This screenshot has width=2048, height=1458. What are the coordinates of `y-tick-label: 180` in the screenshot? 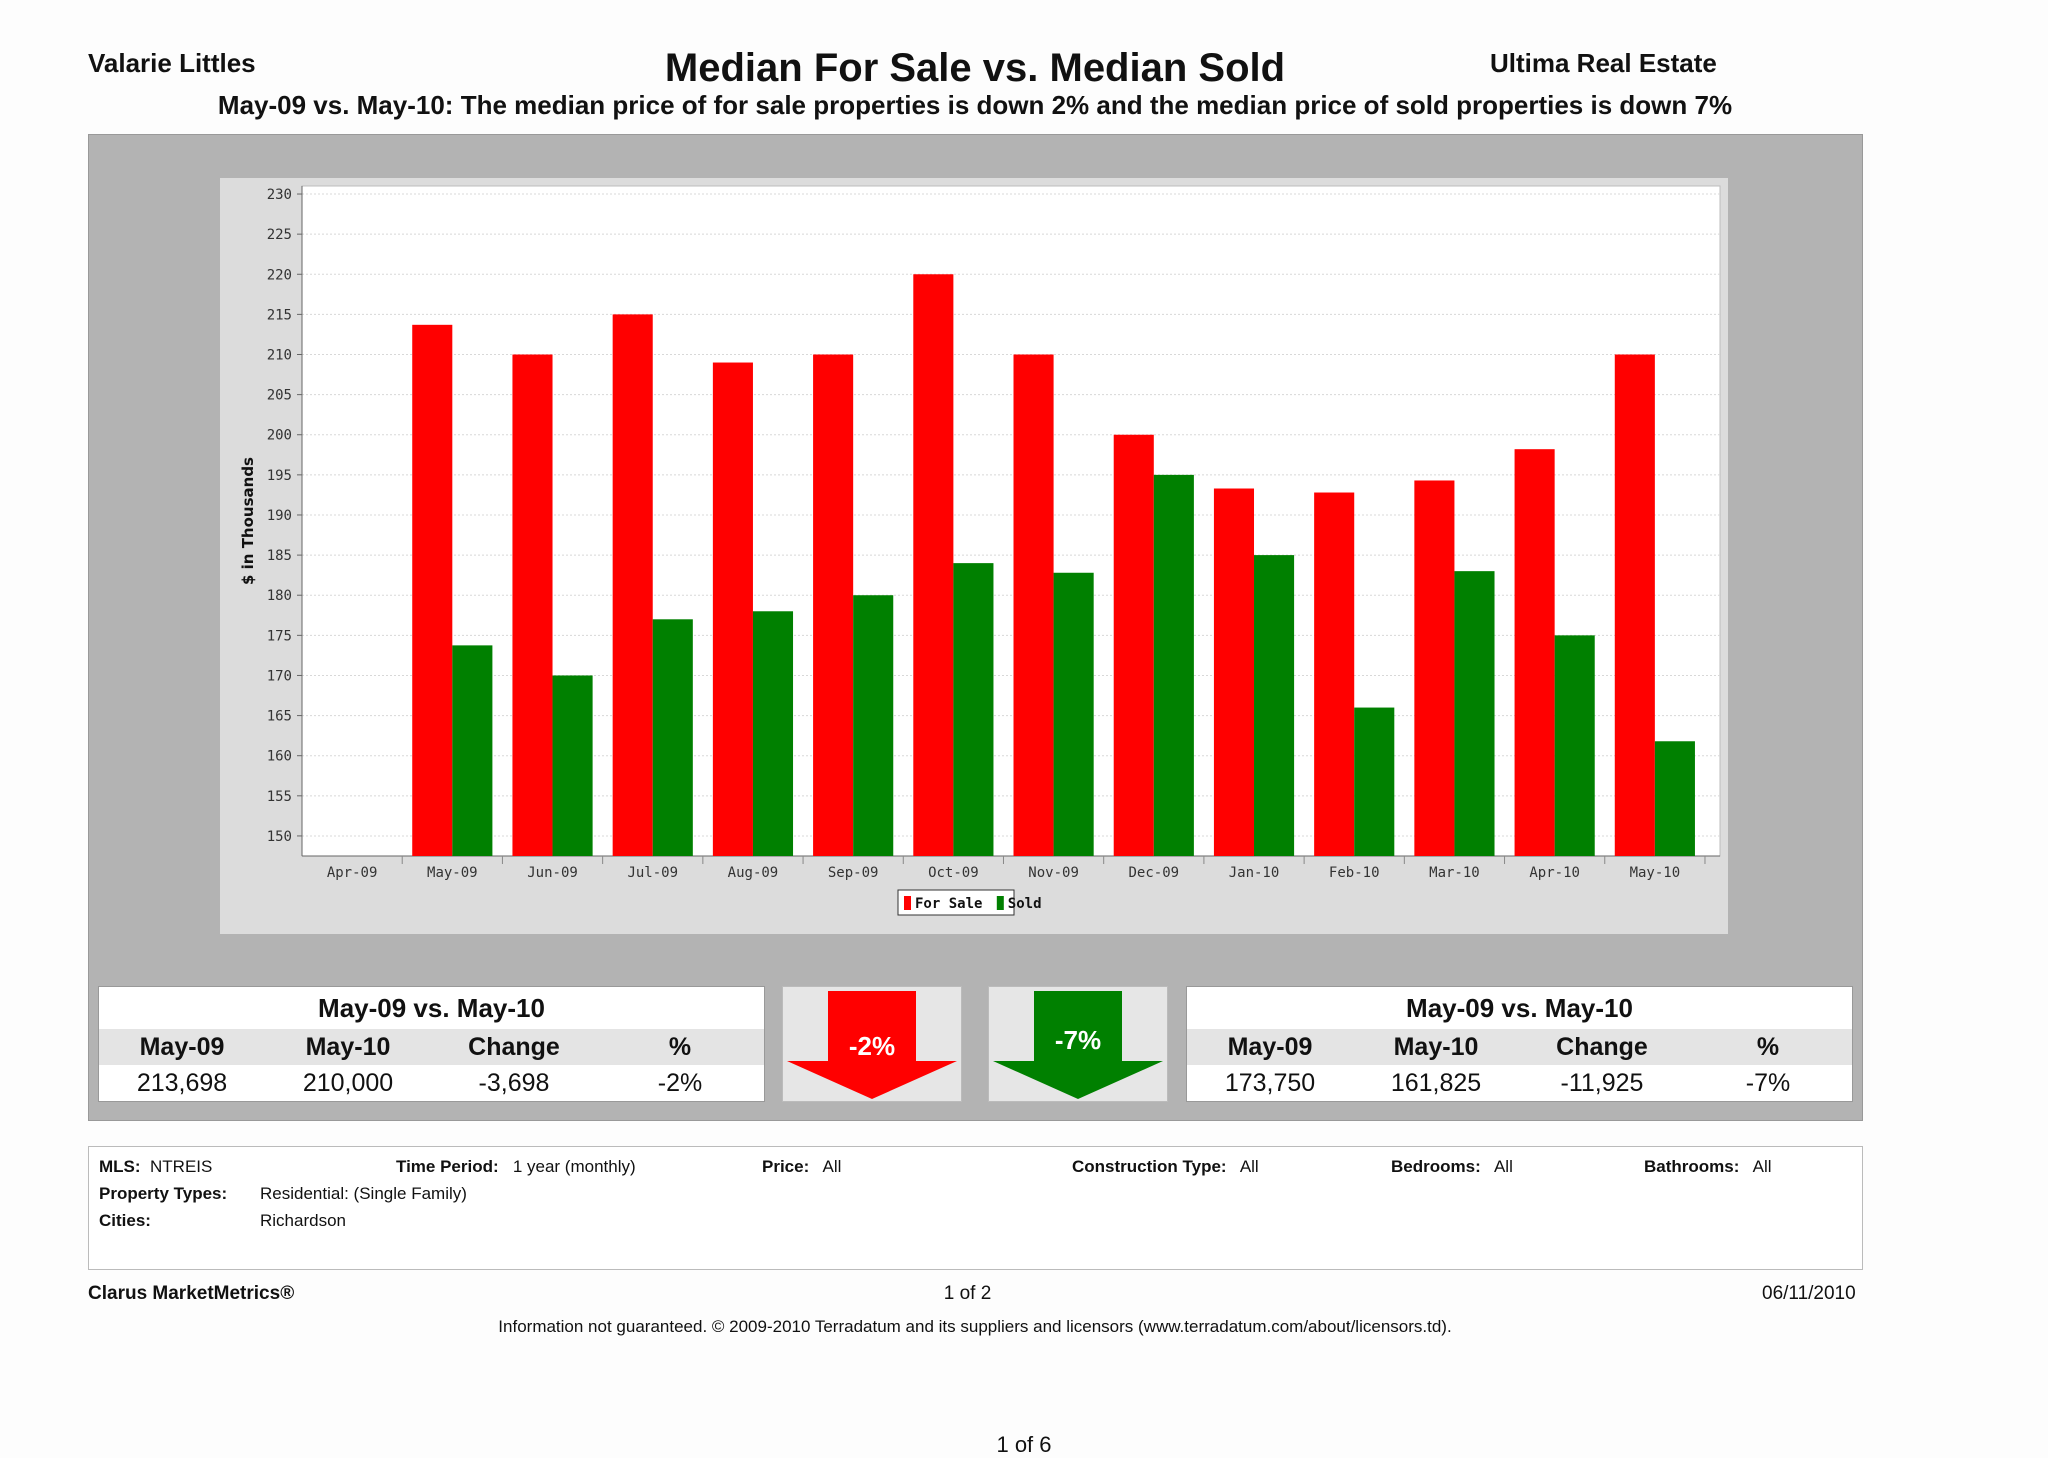 It's located at (279, 596).